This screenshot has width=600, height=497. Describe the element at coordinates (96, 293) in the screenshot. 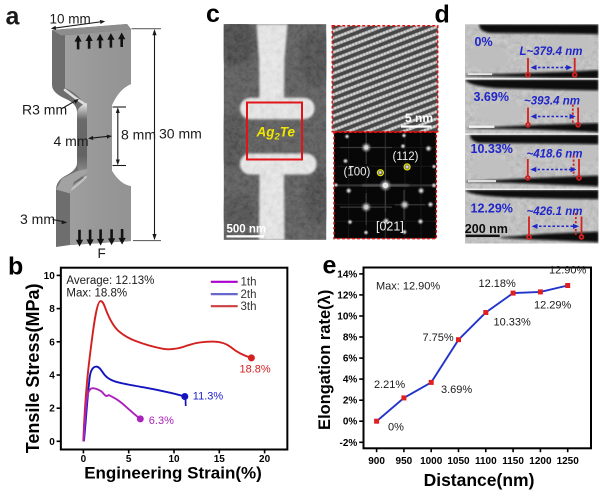

I see `svg-text: Max: 18.8%` at that location.